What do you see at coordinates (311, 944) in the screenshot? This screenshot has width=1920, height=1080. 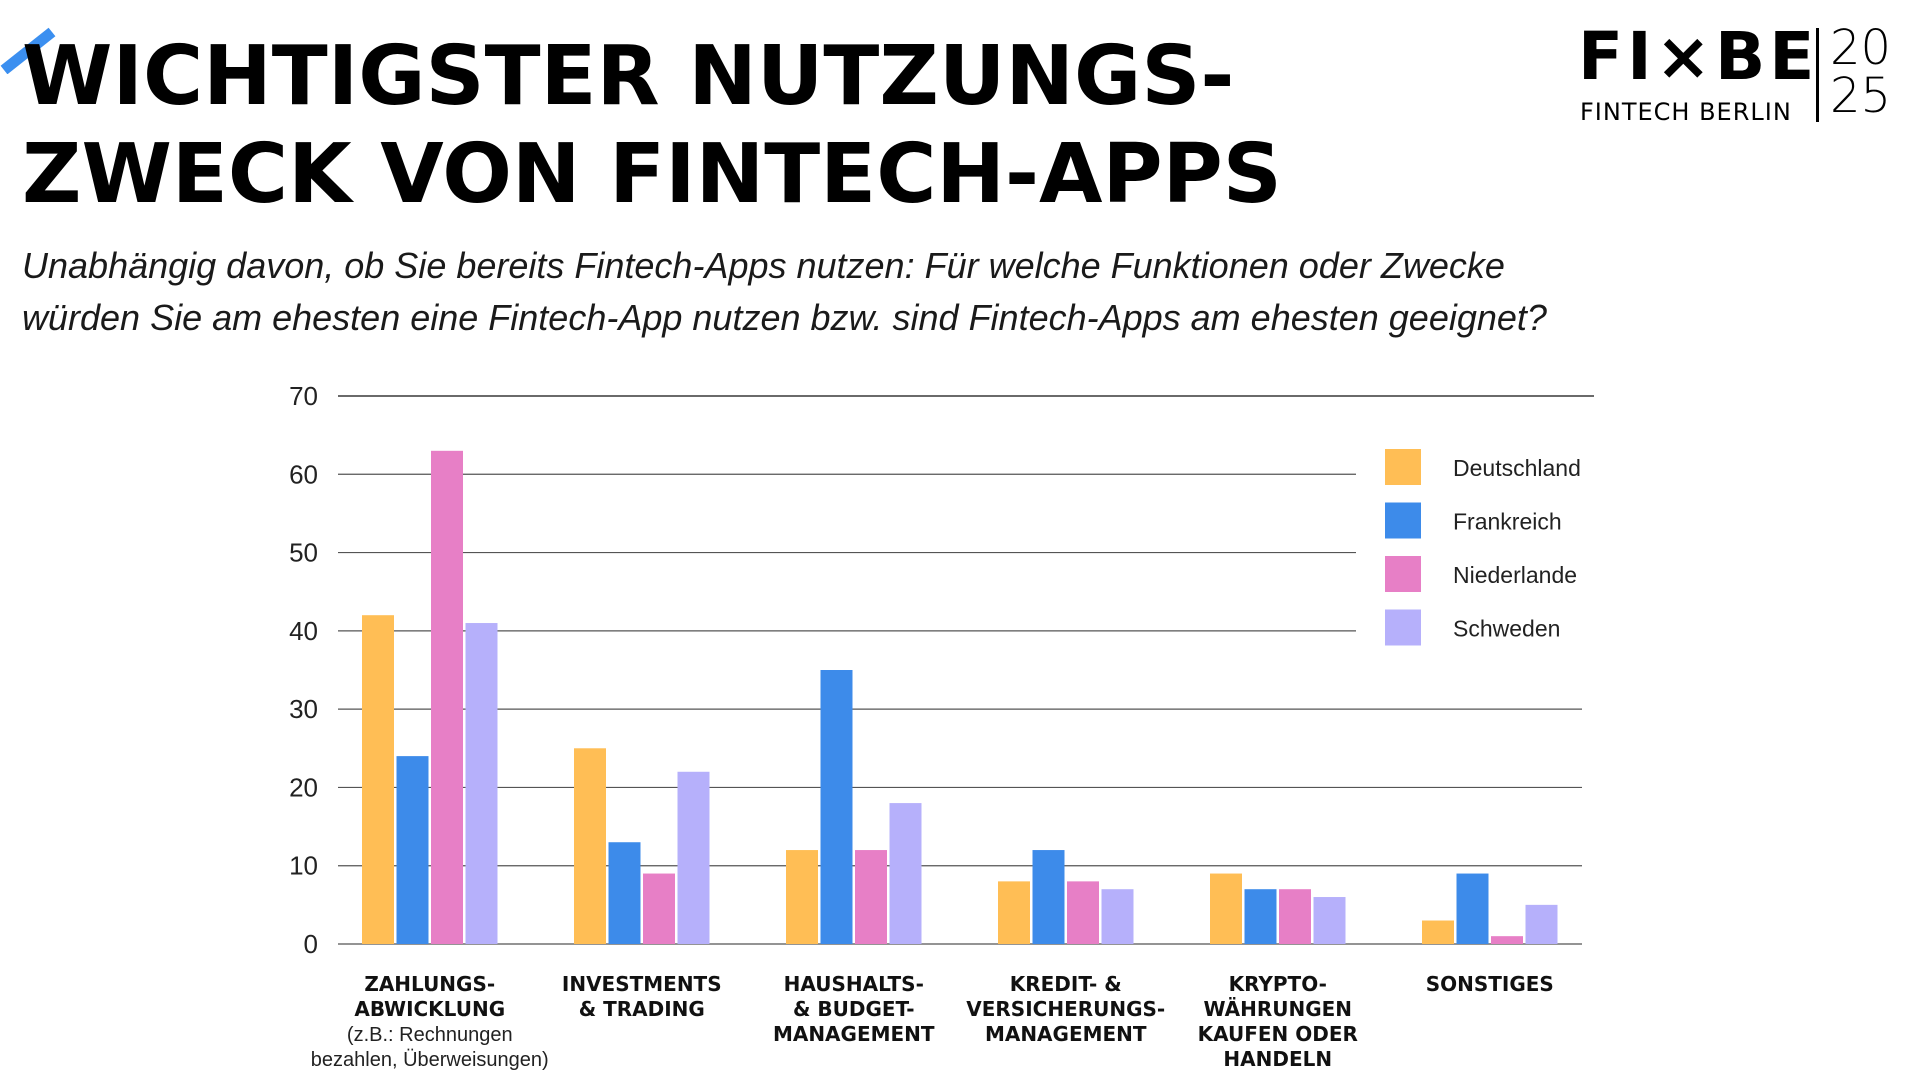 I see `y-tick-label: 0` at bounding box center [311, 944].